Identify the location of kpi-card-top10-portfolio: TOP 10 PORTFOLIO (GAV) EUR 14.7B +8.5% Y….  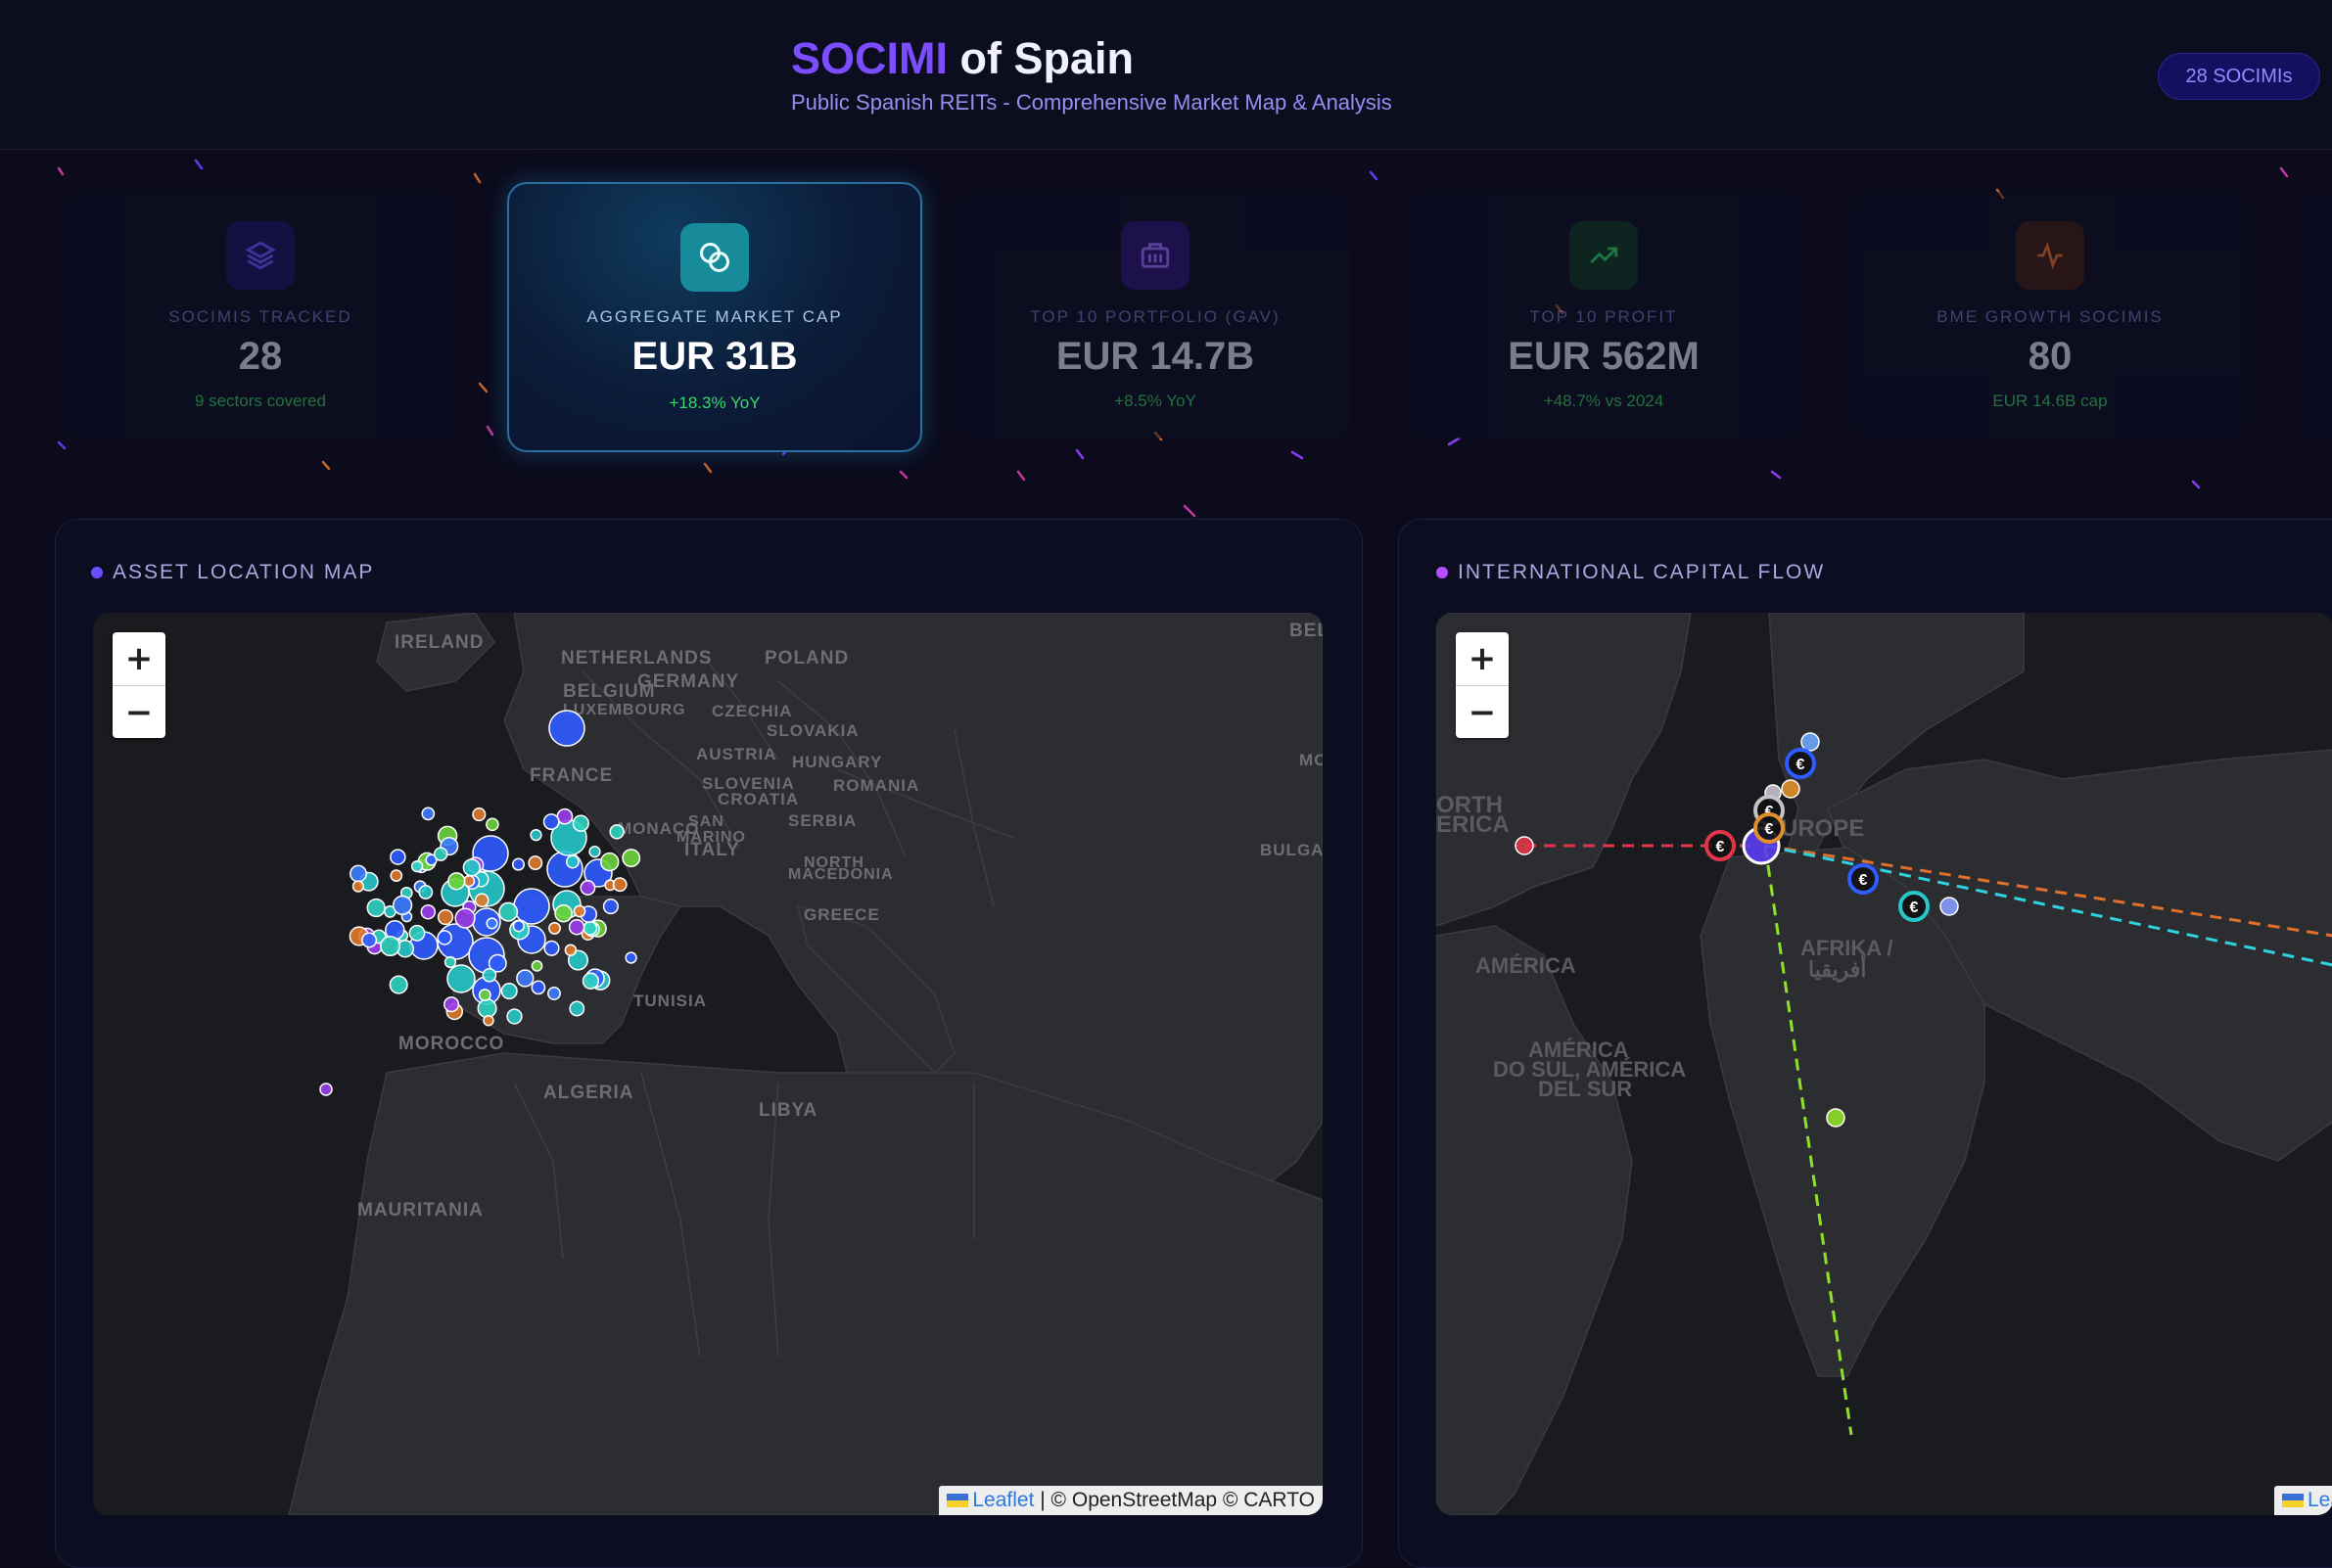
(1155, 315).